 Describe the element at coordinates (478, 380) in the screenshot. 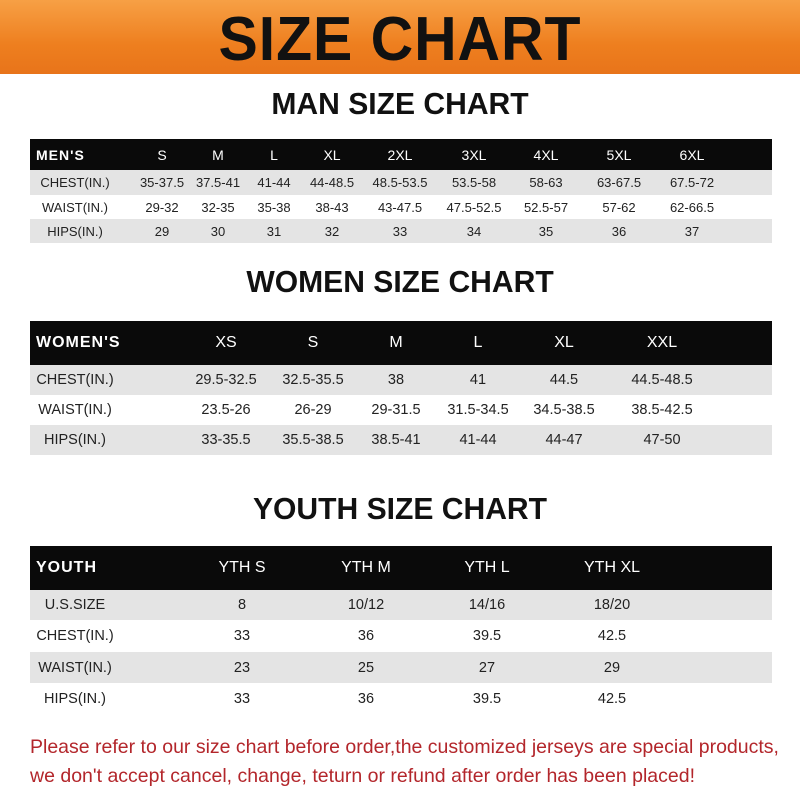

I see `table-cell: 41` at that location.